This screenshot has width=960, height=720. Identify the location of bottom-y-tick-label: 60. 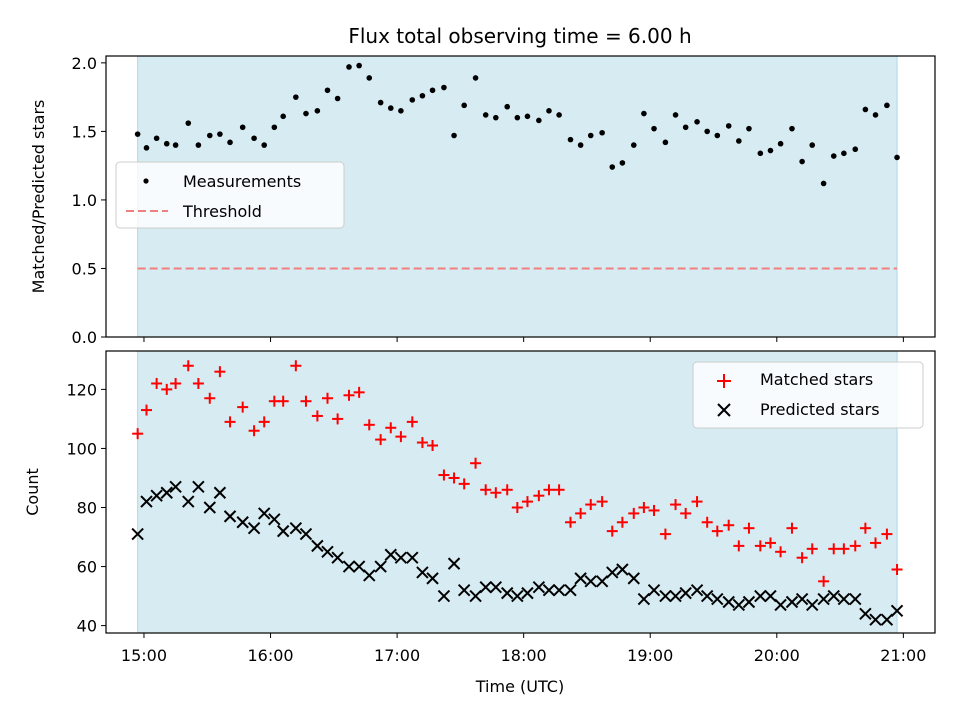
(87, 567).